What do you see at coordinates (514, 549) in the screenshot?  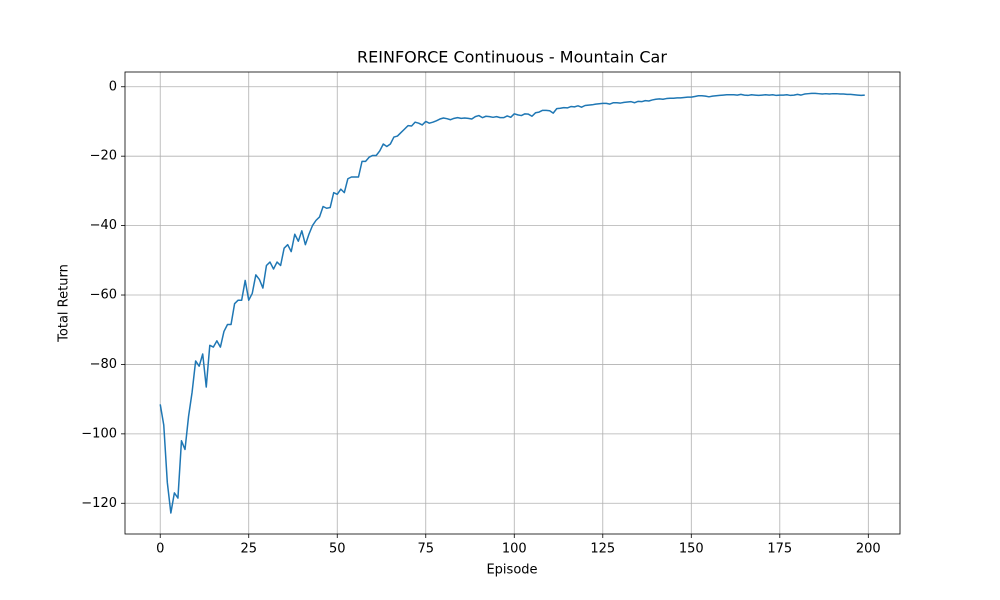 I see `x-tick-label: 100` at bounding box center [514, 549].